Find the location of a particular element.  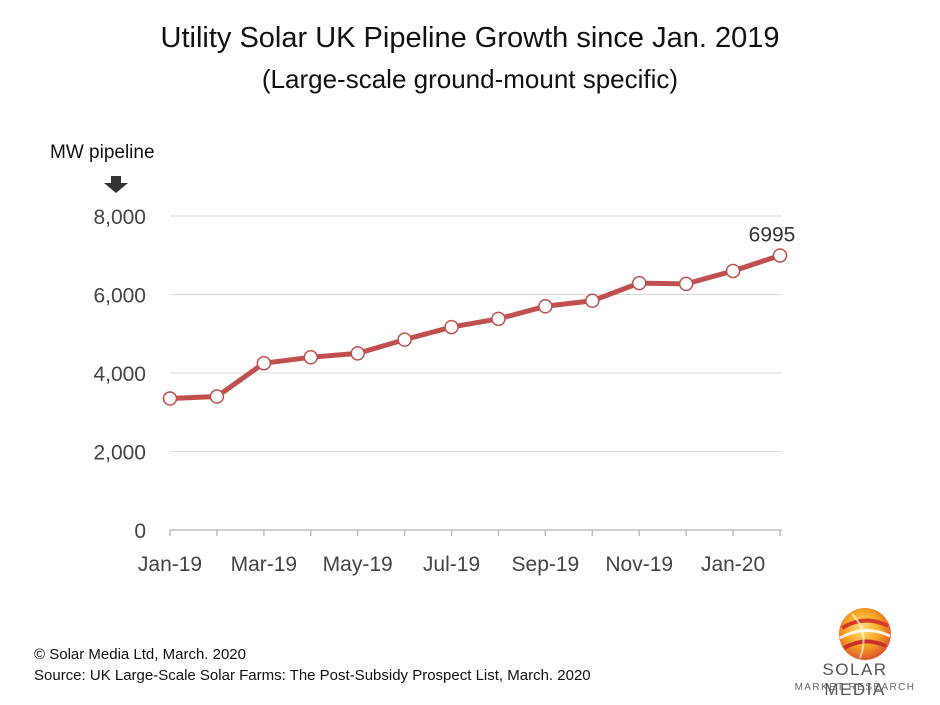

y-tick-label: 6,000 is located at coordinates (119, 296).